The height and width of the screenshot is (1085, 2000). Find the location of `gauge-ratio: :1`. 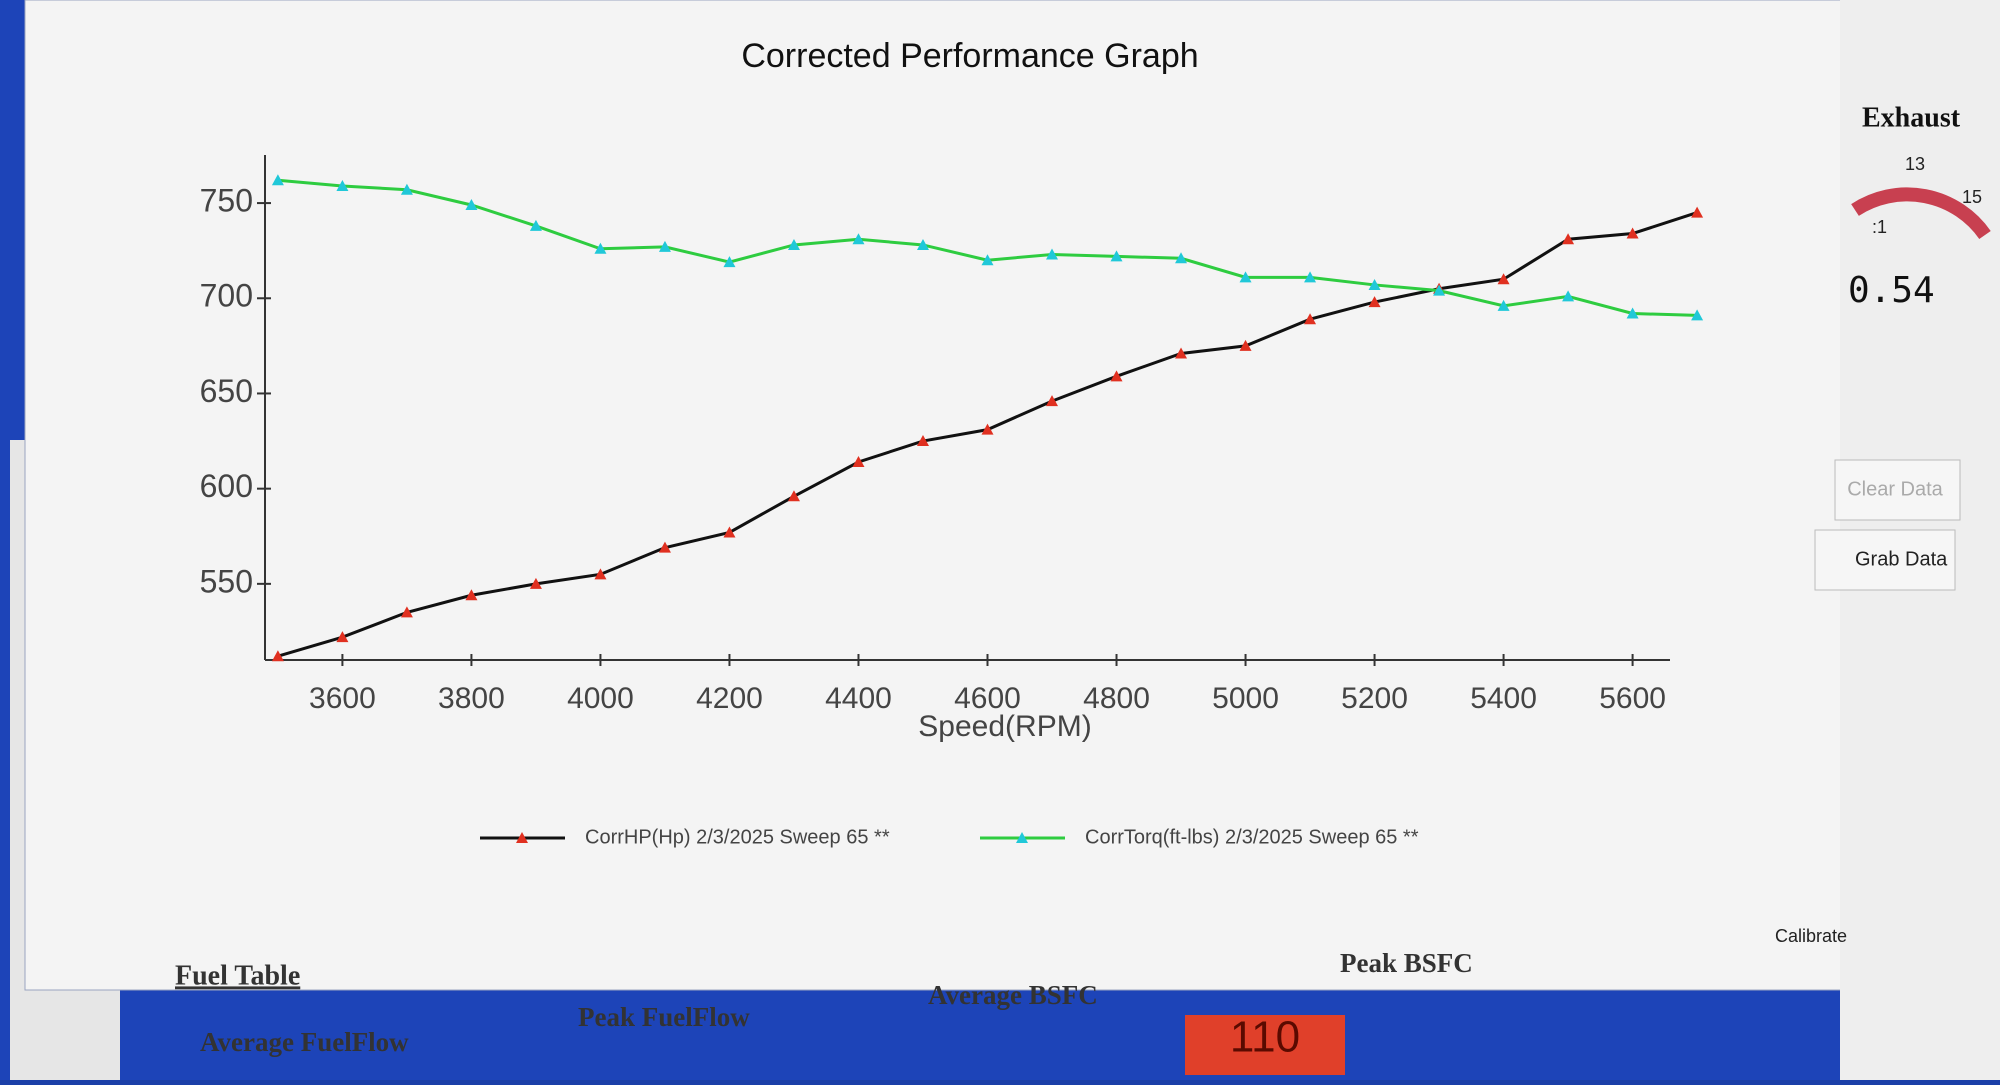

gauge-ratio: :1 is located at coordinates (1879, 227).